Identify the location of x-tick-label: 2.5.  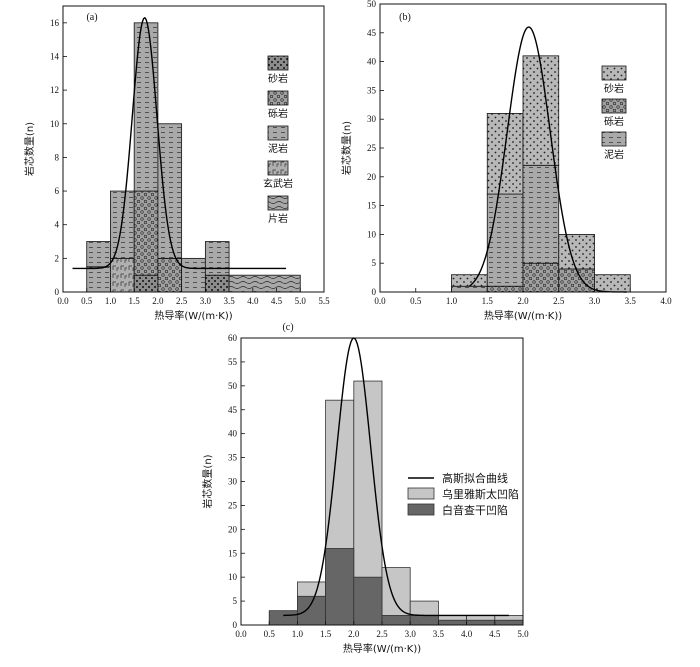
(559, 301).